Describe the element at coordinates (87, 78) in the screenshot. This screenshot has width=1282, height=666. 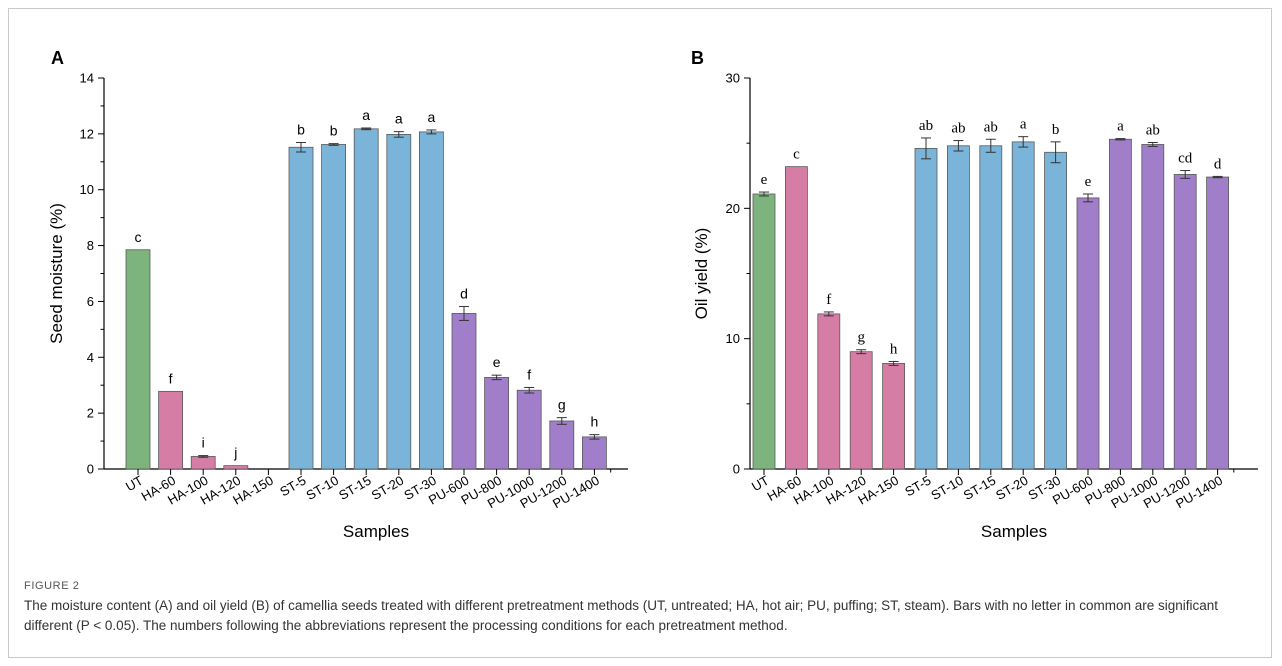
I see `y-tick-label: 14` at that location.